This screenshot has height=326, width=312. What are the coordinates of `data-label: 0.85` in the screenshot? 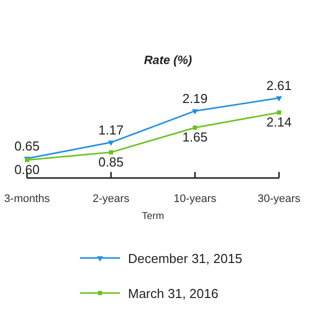 It's located at (111, 162).